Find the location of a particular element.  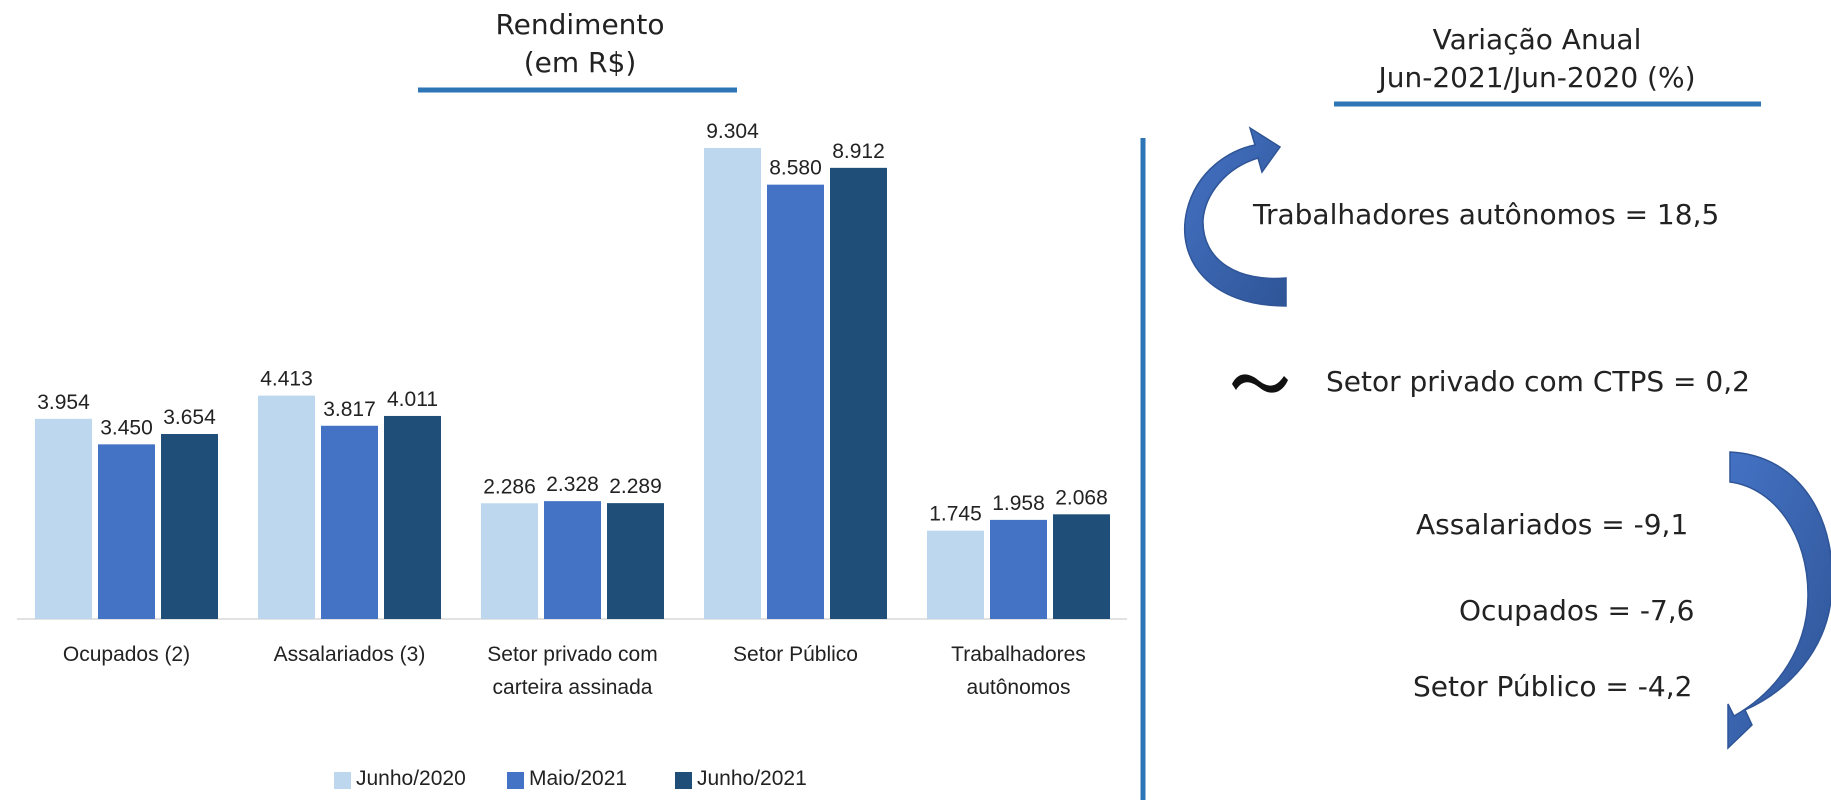

data-label: 4.413 is located at coordinates (286, 379).